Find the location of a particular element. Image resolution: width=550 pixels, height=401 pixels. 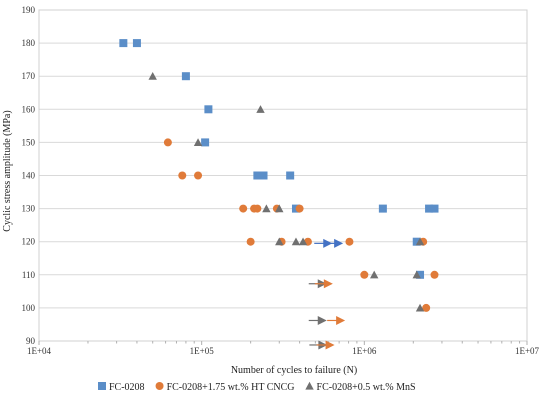

legend-label-1: FC-0208 is located at coordinates (127, 387).